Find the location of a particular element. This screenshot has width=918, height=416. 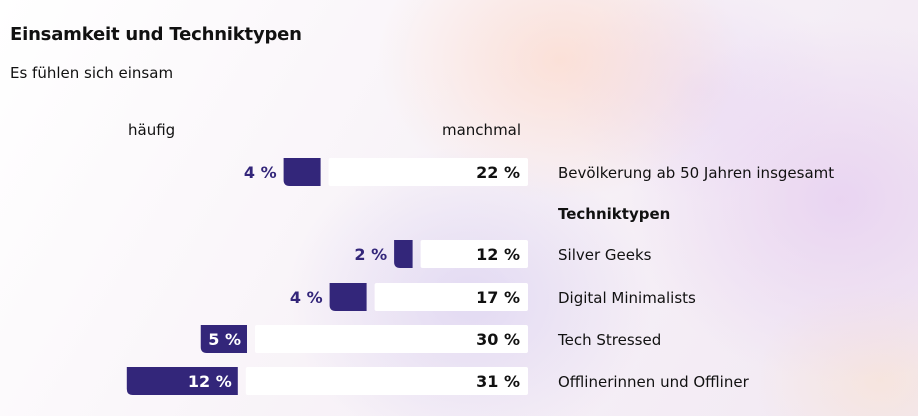

data-label-haeufig: 2 % is located at coordinates (370, 254).